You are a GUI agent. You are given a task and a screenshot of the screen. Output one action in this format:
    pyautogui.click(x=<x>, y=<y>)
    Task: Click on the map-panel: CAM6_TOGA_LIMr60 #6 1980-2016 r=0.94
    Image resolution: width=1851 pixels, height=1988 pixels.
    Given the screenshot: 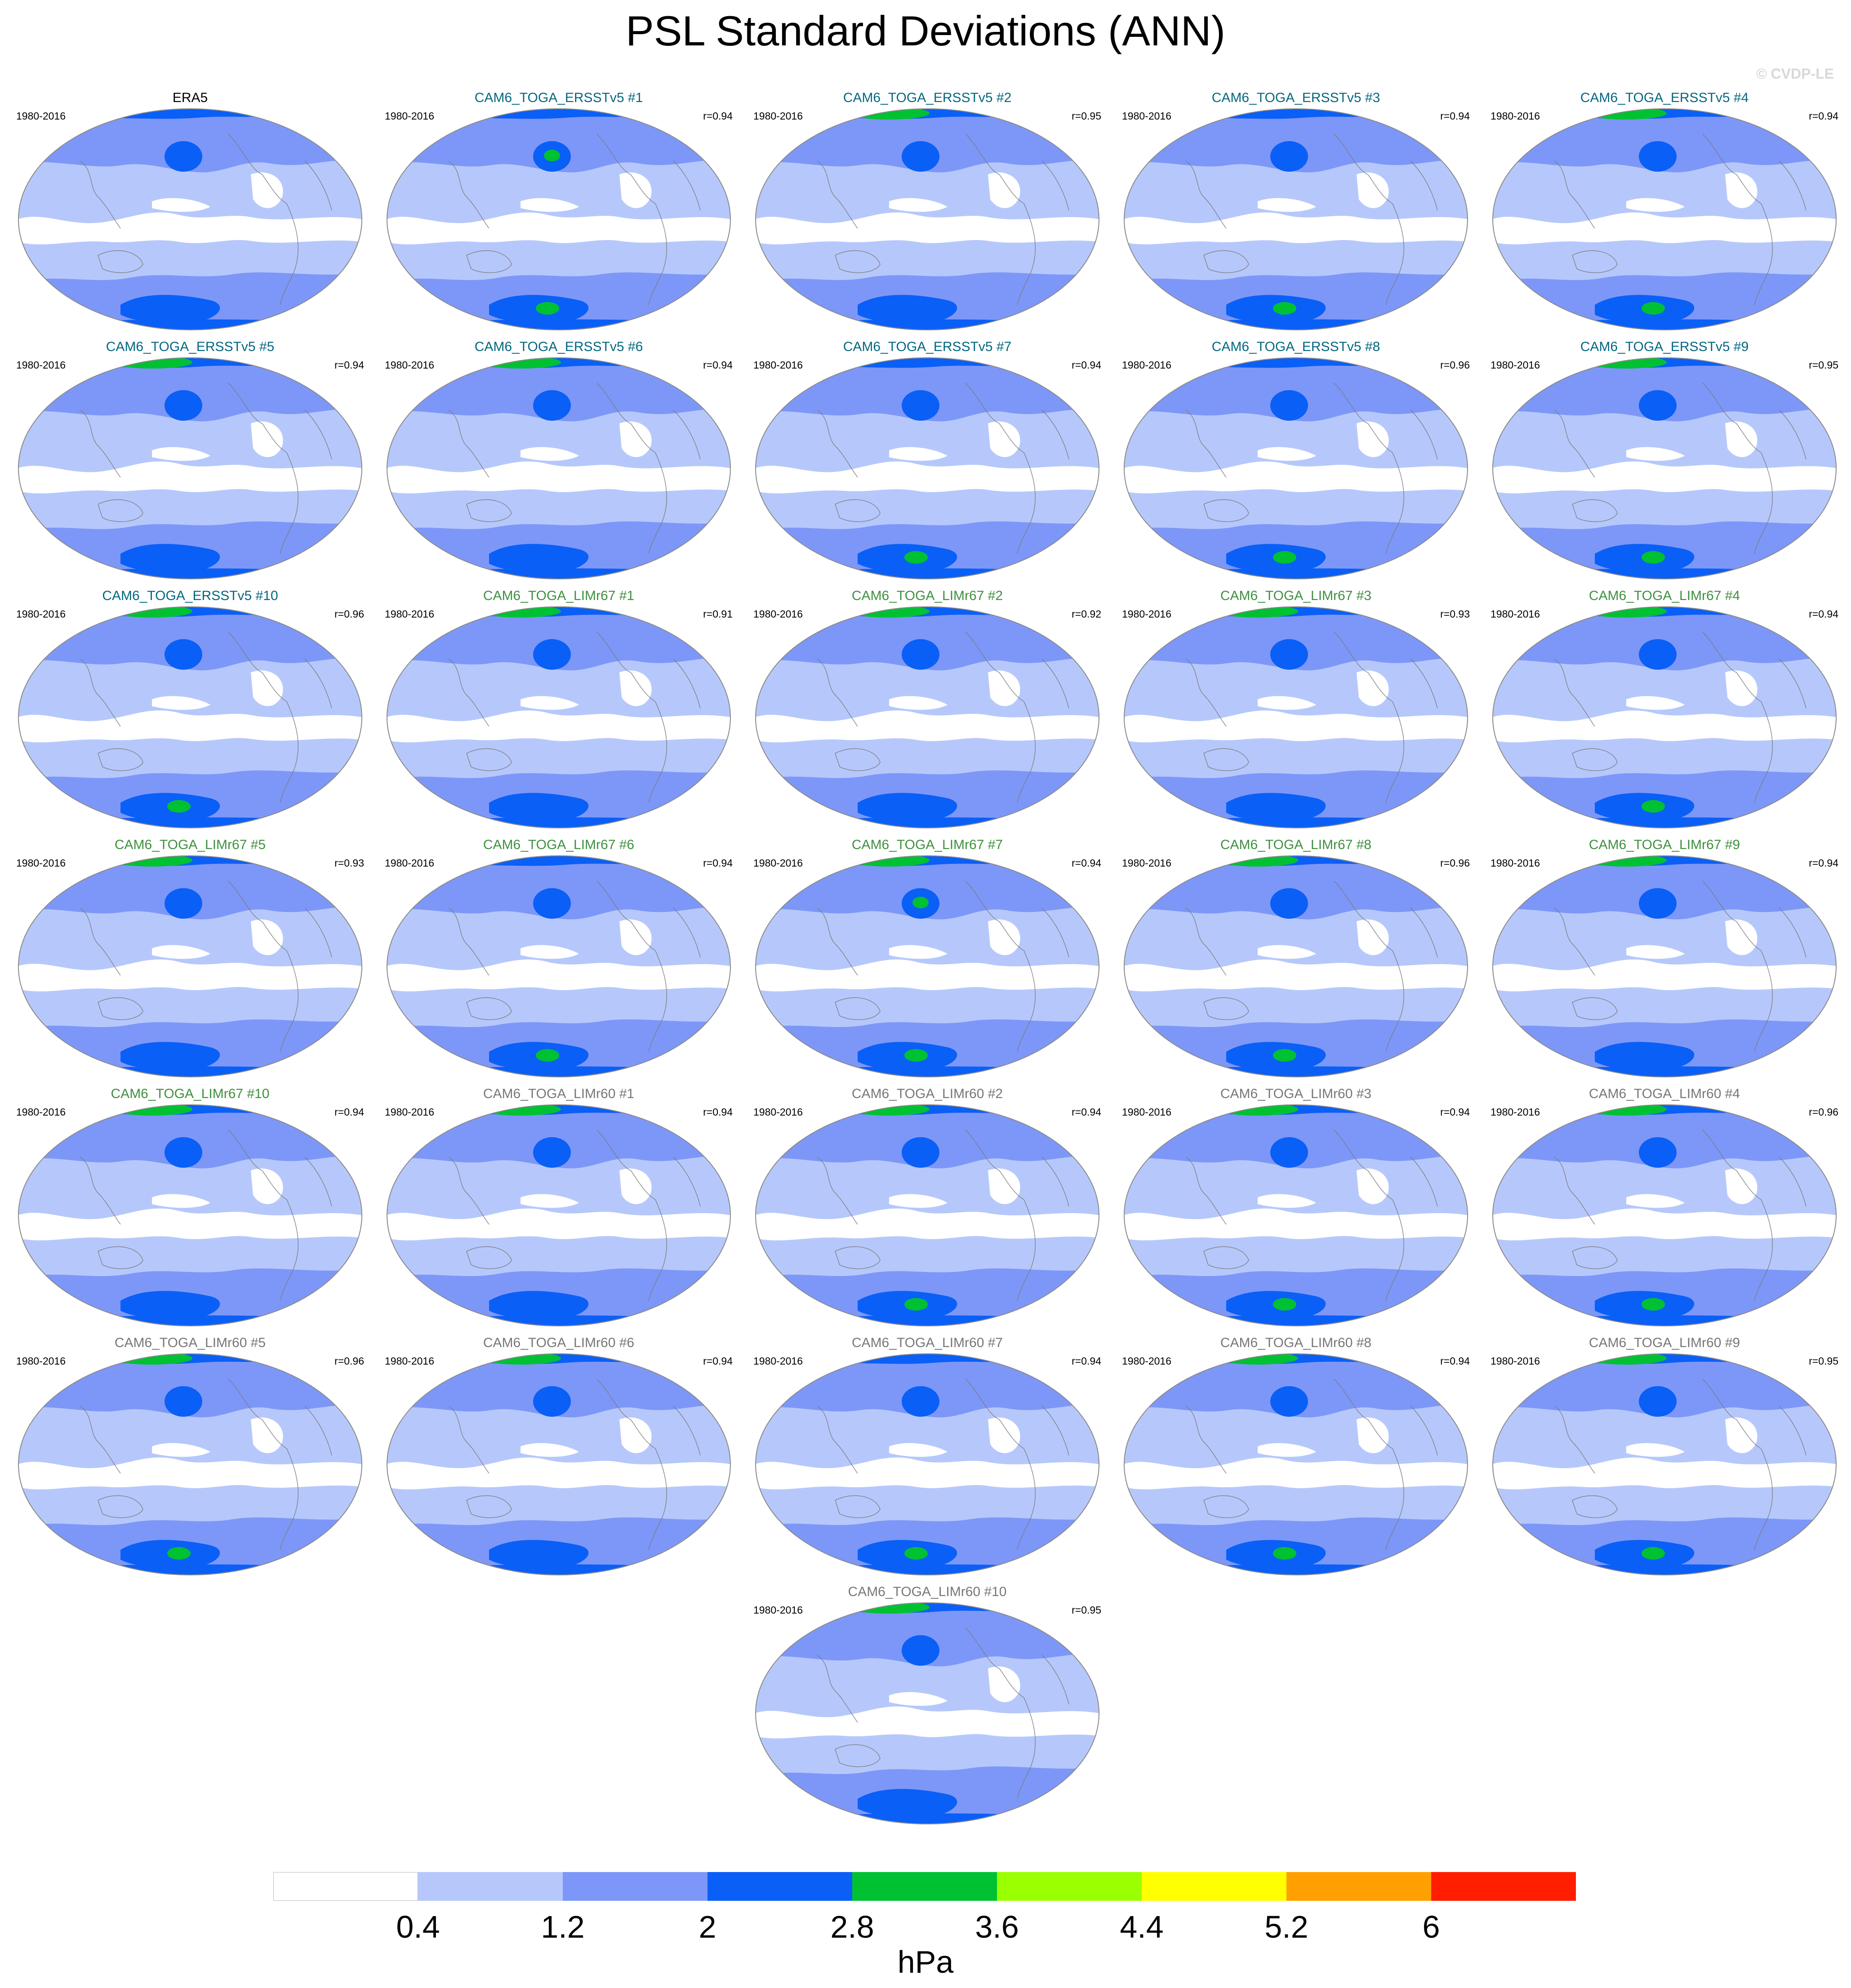 What is the action you would take?
    pyautogui.click(x=559, y=1456)
    